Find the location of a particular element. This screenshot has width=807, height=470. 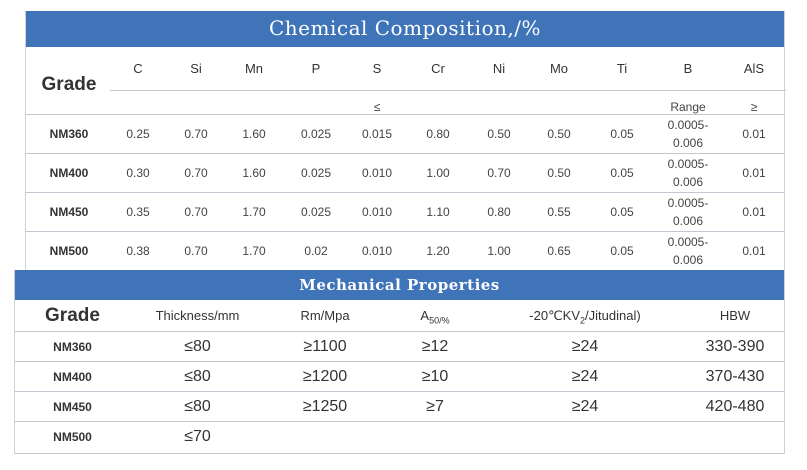

element-header-c: C is located at coordinates (138, 68).